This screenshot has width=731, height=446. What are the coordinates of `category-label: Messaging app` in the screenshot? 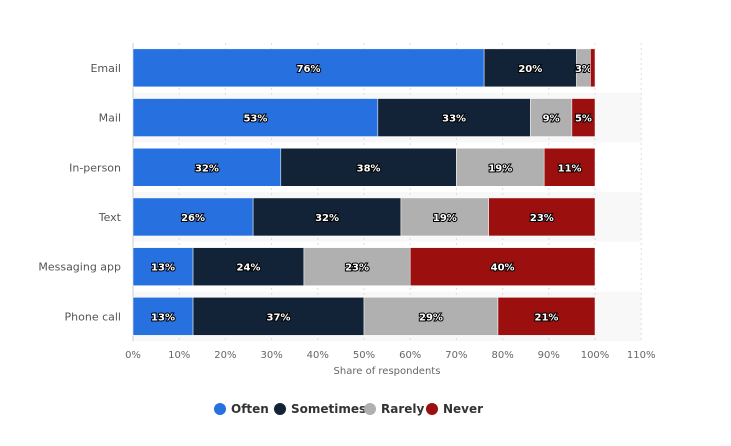 It's located at (79, 267).